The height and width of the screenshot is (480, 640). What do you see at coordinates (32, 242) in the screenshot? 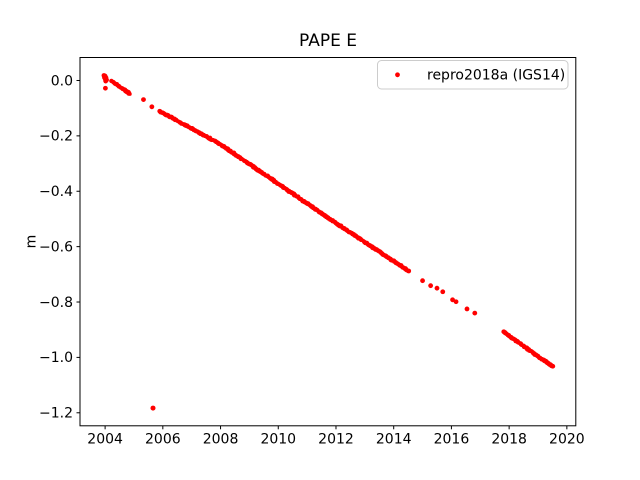
I see `y-axis-label: m` at bounding box center [32, 242].